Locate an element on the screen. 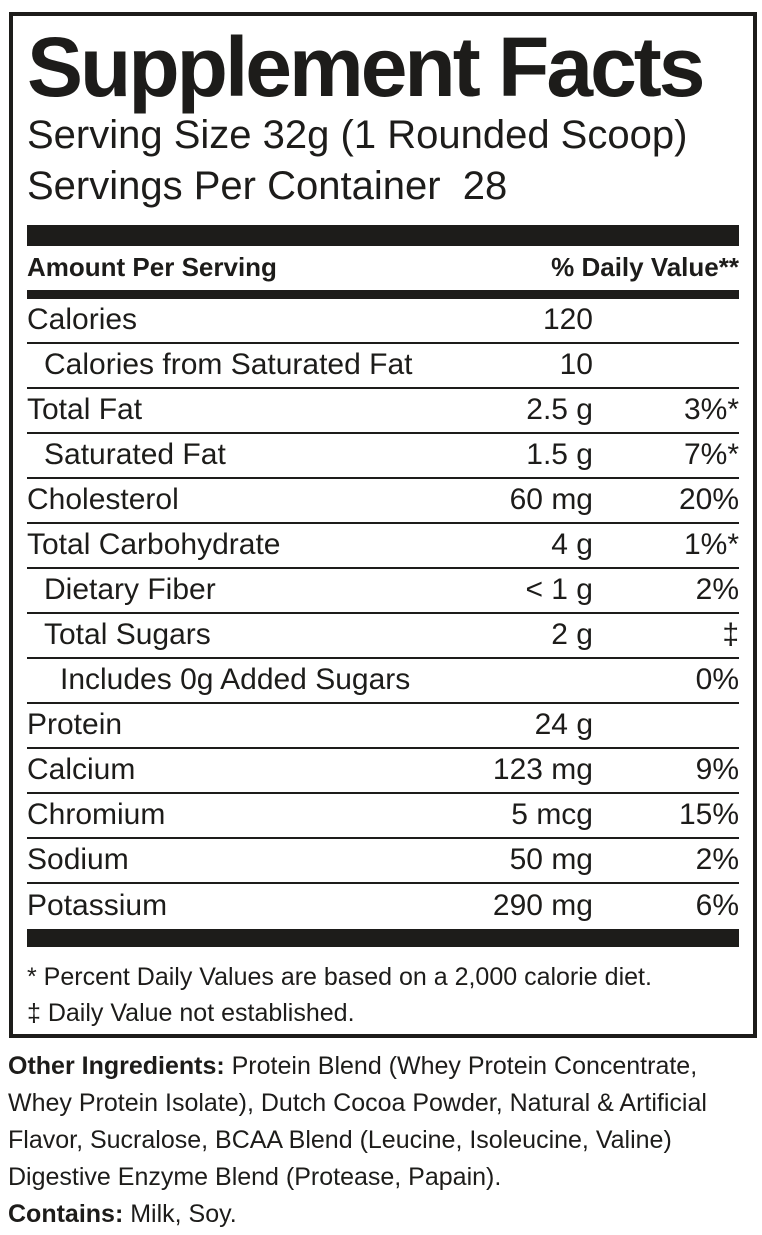 This screenshot has width=762, height=1235. nutrient-row: Potassium 290 mg 6% is located at coordinates (383, 906).